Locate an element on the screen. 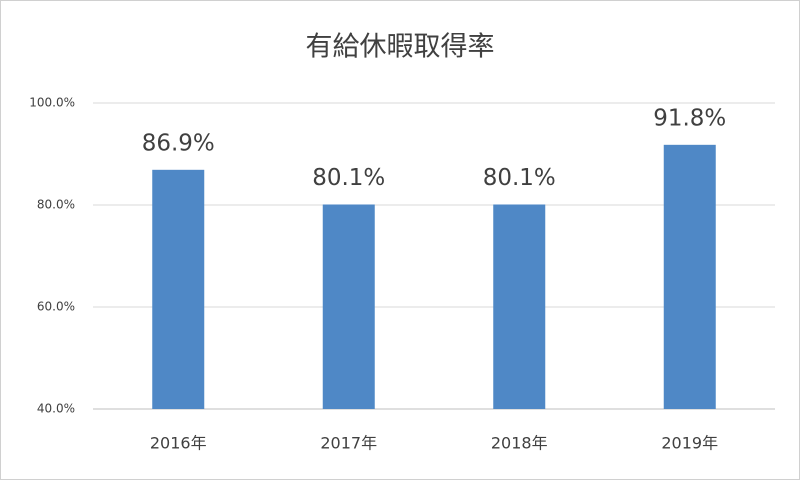 The height and width of the screenshot is (480, 800). data-label: 91.8% is located at coordinates (689, 118).